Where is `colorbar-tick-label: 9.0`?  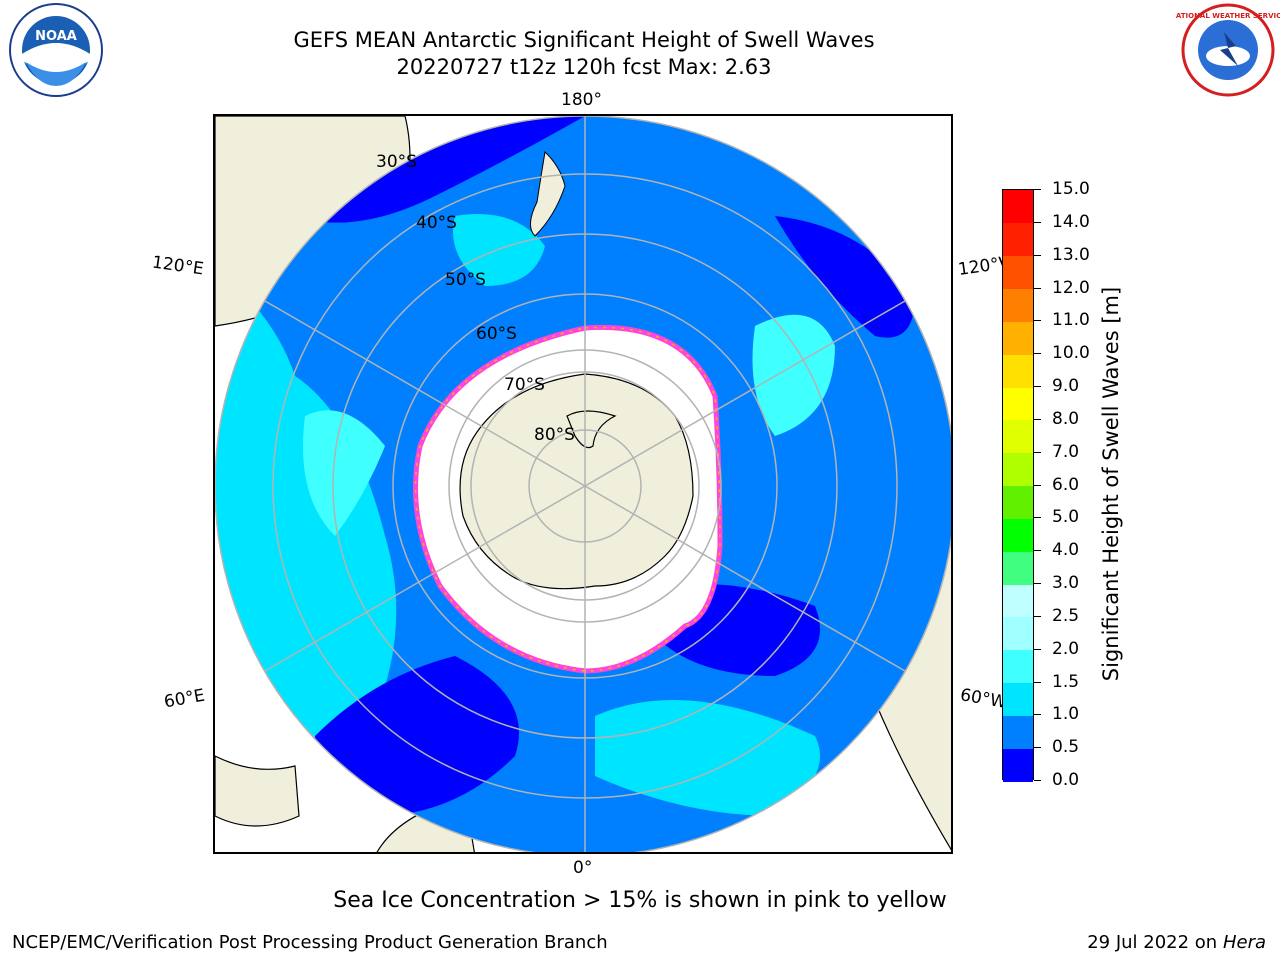
colorbar-tick-label: 9.0 is located at coordinates (1066, 386).